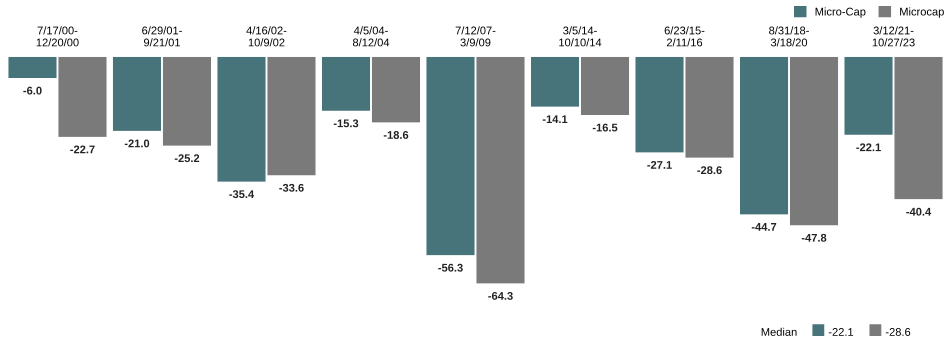  I want to click on data-label: -6.0, so click(32, 90).